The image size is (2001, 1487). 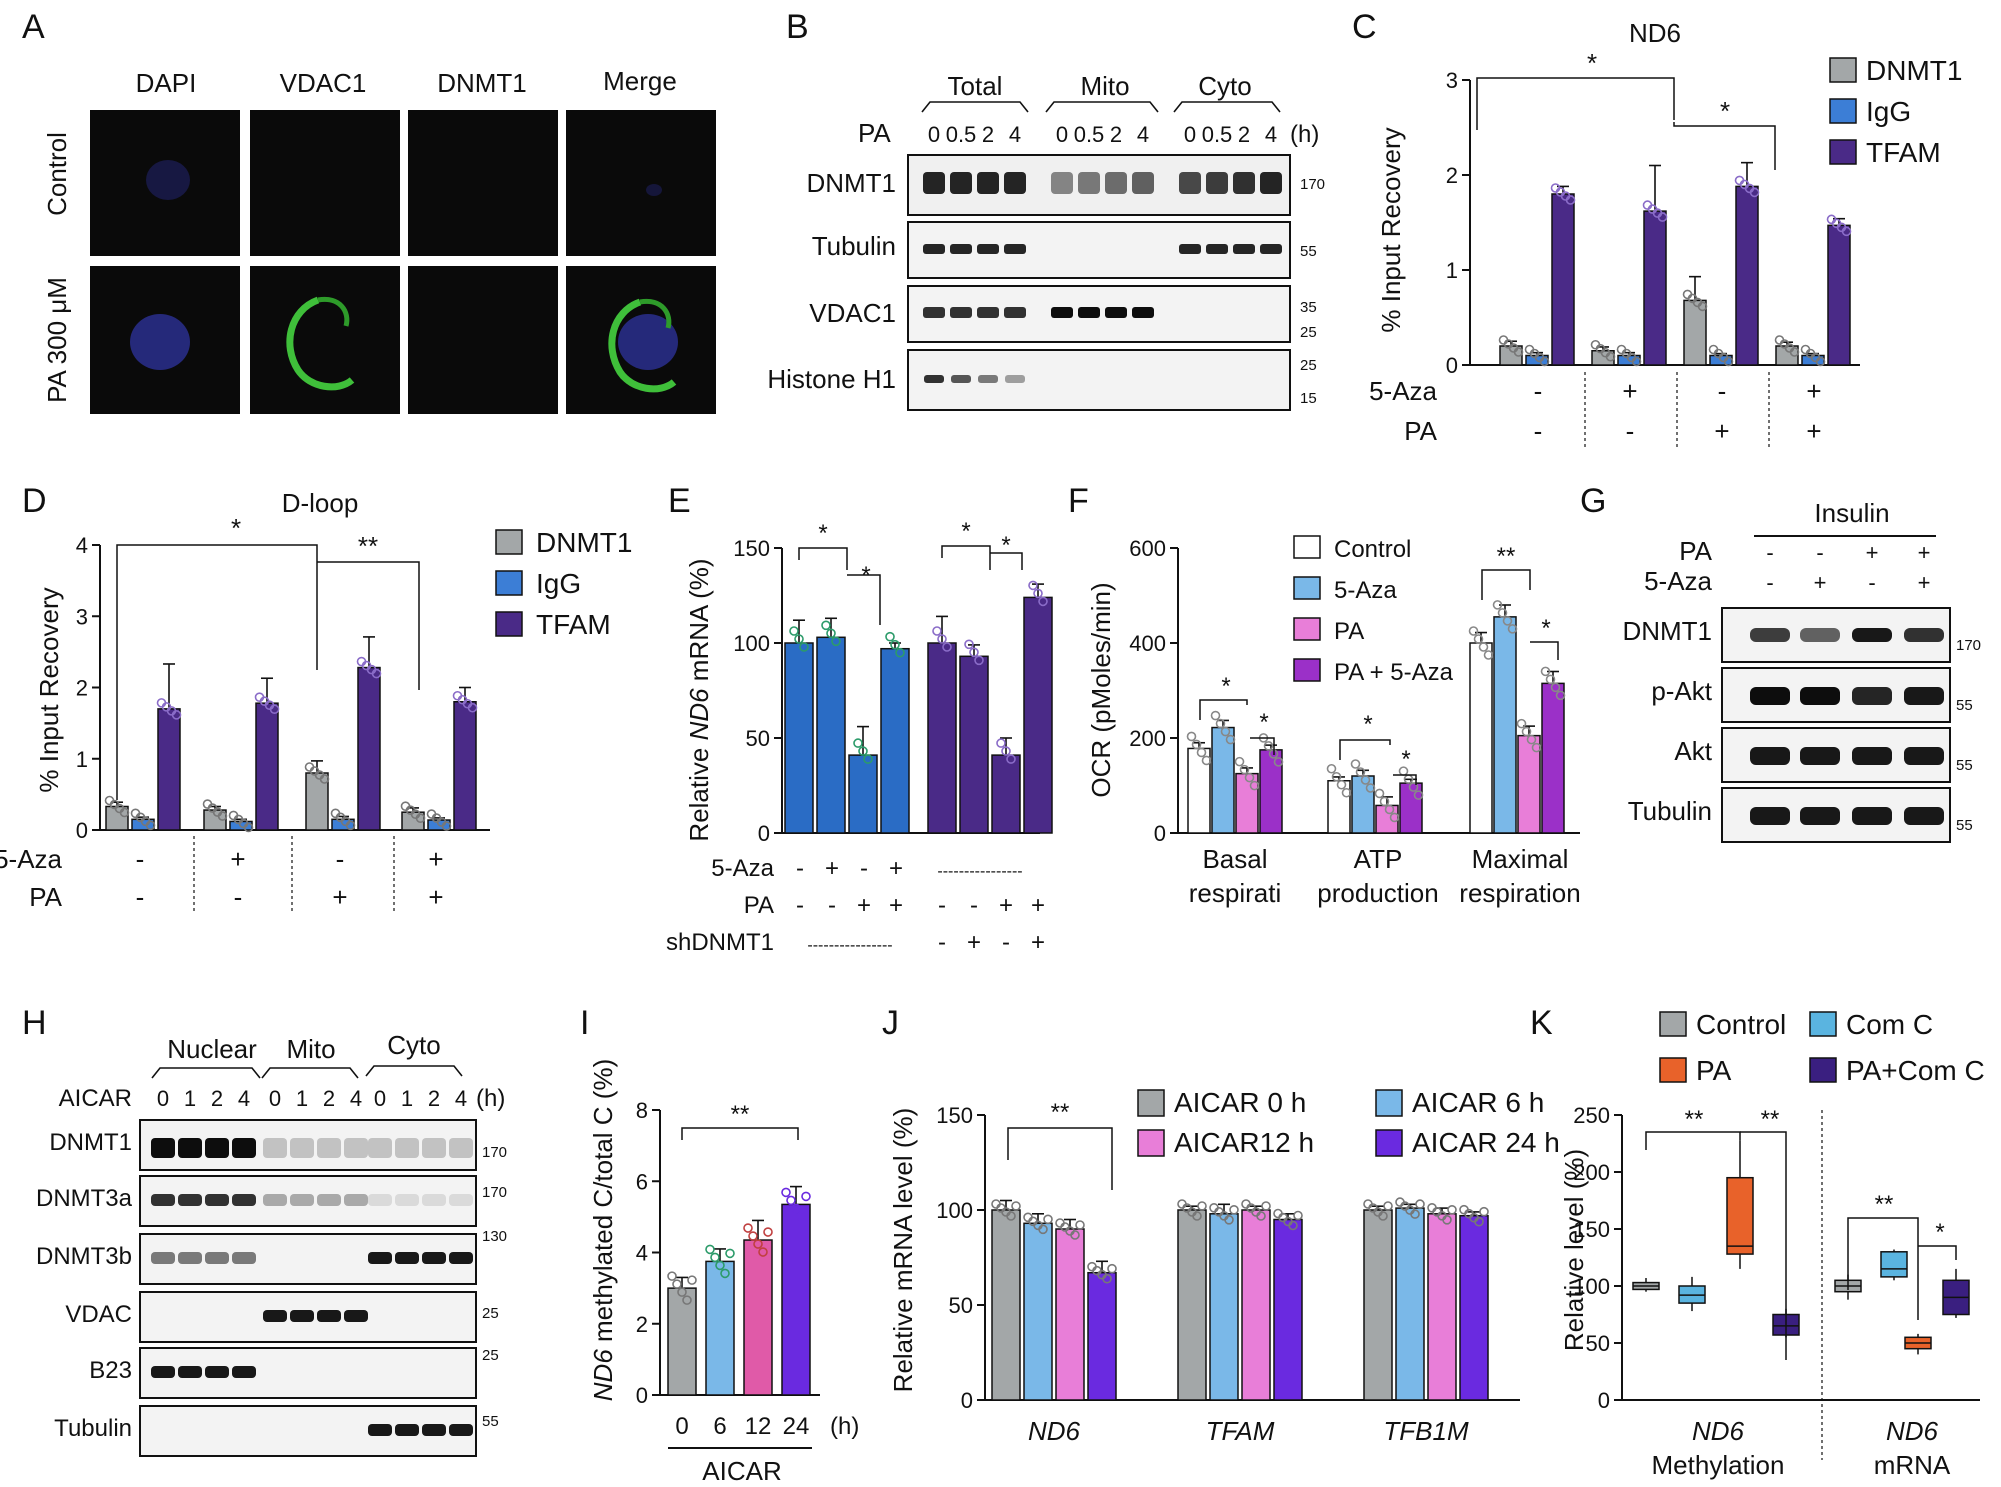 What do you see at coordinates (1693, 751) in the screenshot?
I see `blot-row-akt: Akt` at bounding box center [1693, 751].